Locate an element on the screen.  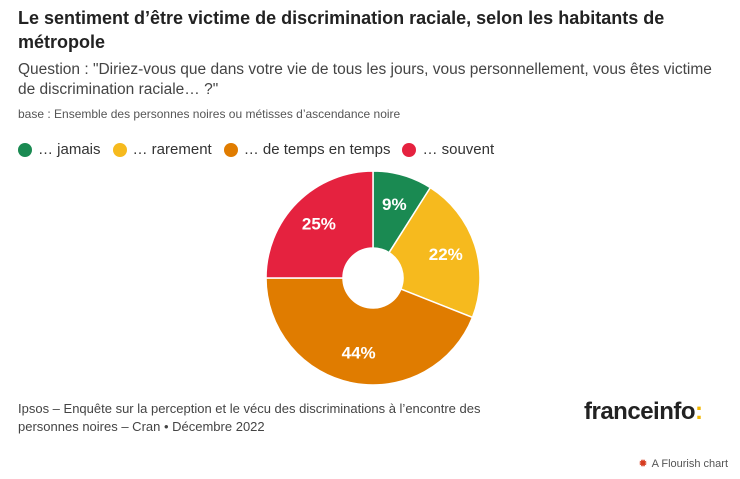
flourish-sun-icon: ✹ is located at coordinates (643, 464).